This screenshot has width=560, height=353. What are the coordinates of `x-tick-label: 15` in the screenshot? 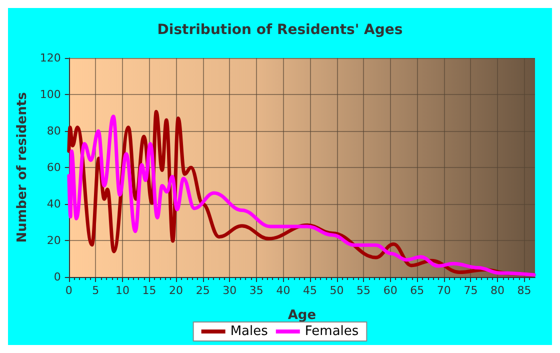 It's located at (149, 290).